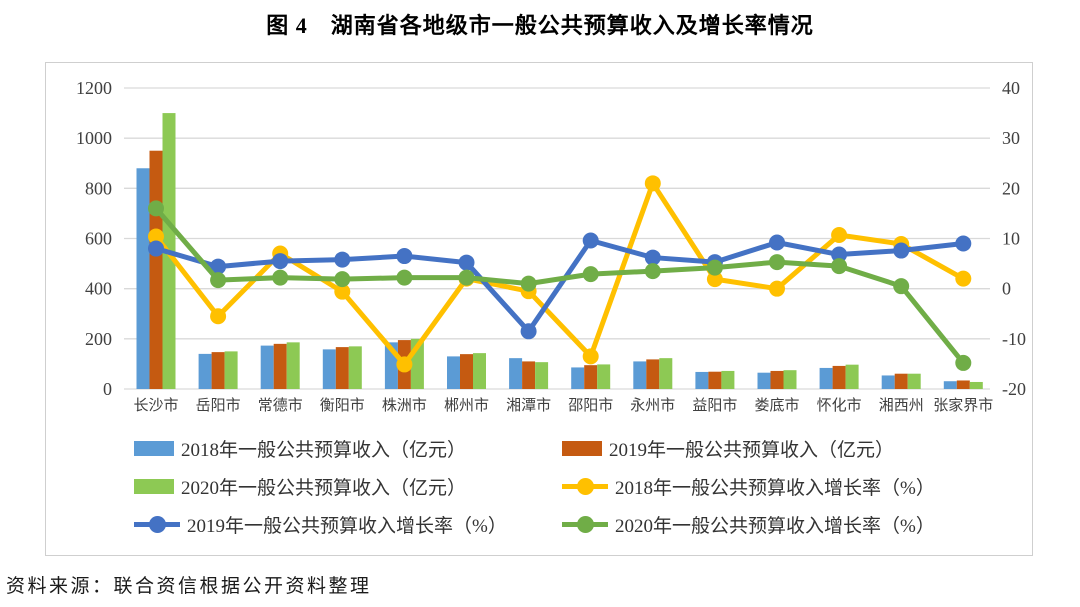 This screenshot has width=1080, height=607. Describe the element at coordinates (714, 405) in the screenshot. I see `category-label: 益阳市` at that location.